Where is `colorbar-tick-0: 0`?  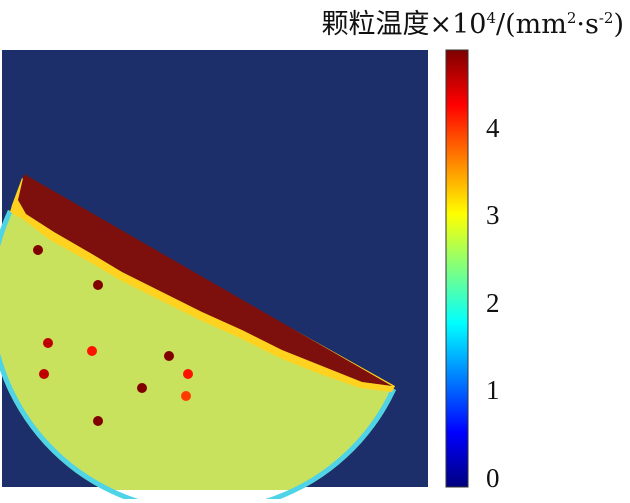 colorbar-tick-0: 0 is located at coordinates (493, 478).